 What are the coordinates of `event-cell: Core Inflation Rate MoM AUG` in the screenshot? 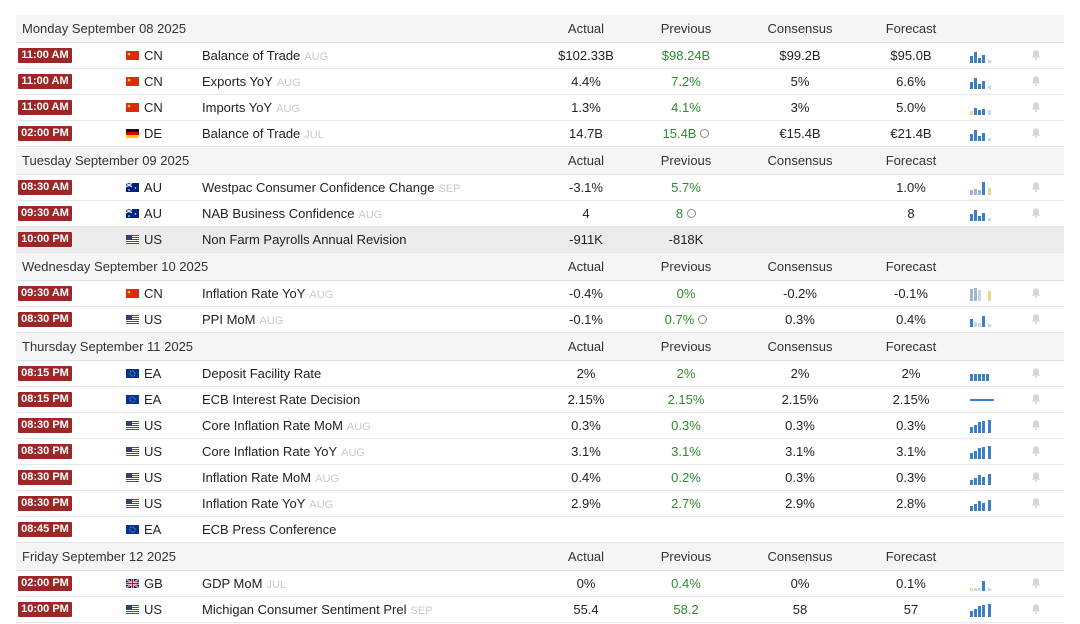 It's located at (286, 426).